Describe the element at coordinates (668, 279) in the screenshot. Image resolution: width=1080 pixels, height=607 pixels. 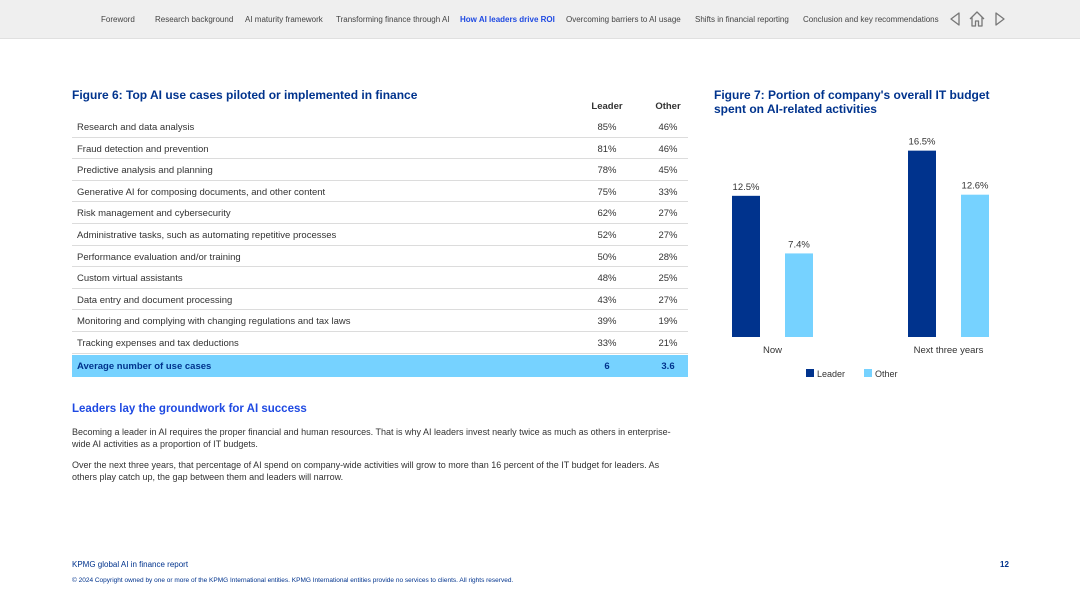
I see `other-value: 25%` at that location.